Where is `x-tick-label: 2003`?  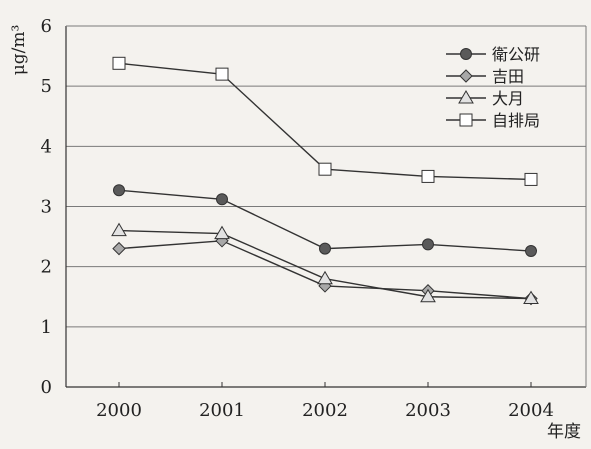
x-tick-label: 2003 is located at coordinates (428, 410).